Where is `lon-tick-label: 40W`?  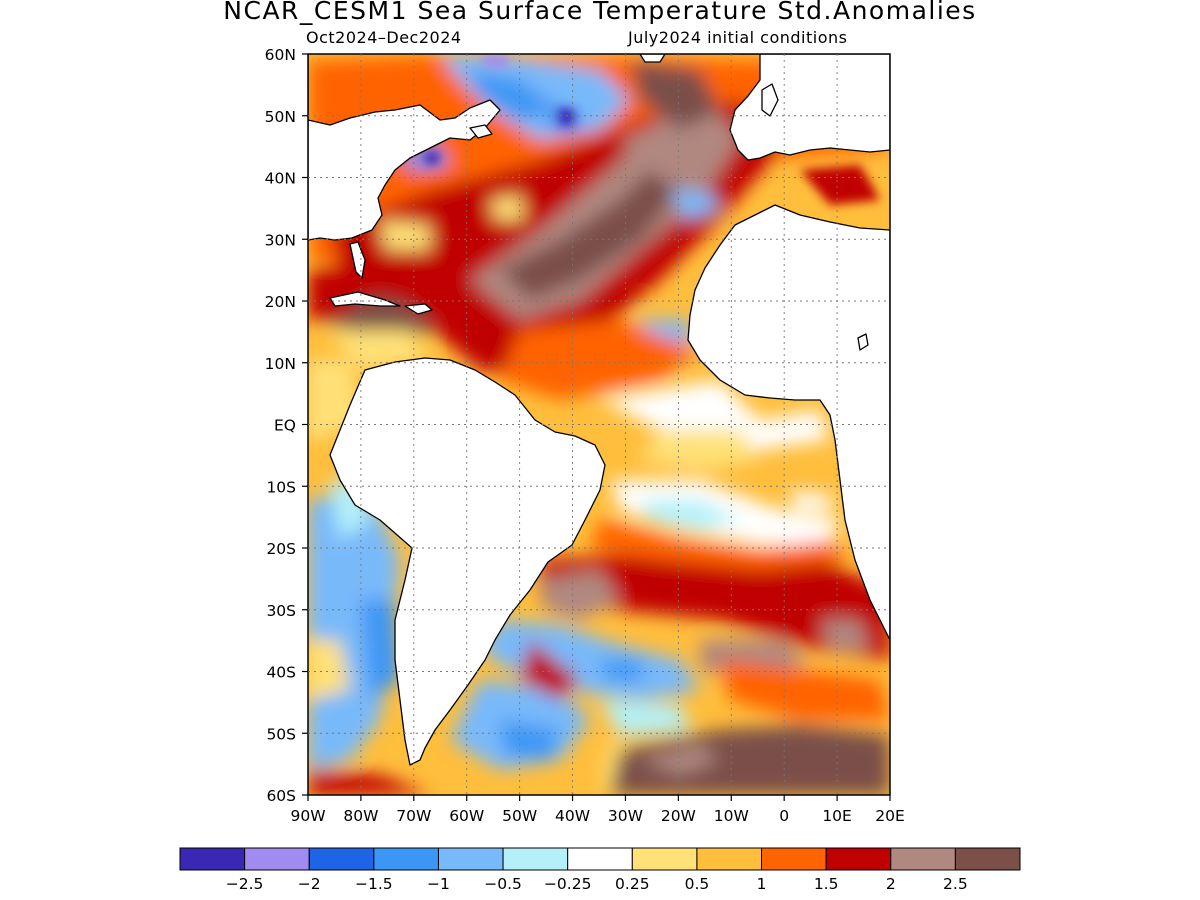 lon-tick-label: 40W is located at coordinates (572, 816).